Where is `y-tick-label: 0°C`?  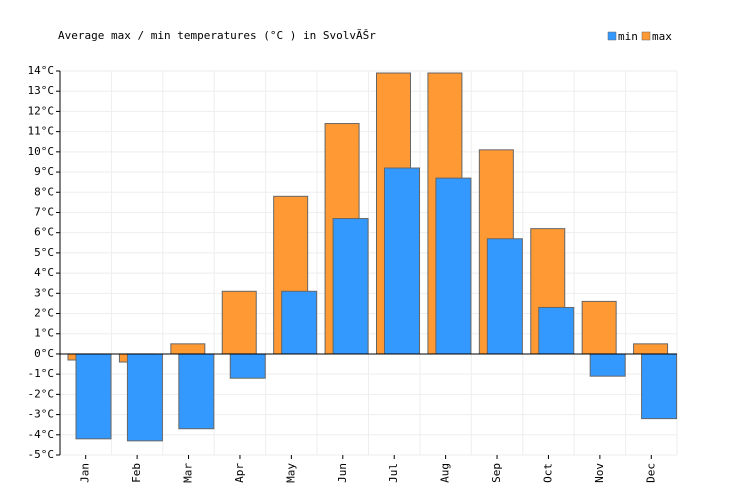
y-tick-label: 0°C is located at coordinates (44, 353).